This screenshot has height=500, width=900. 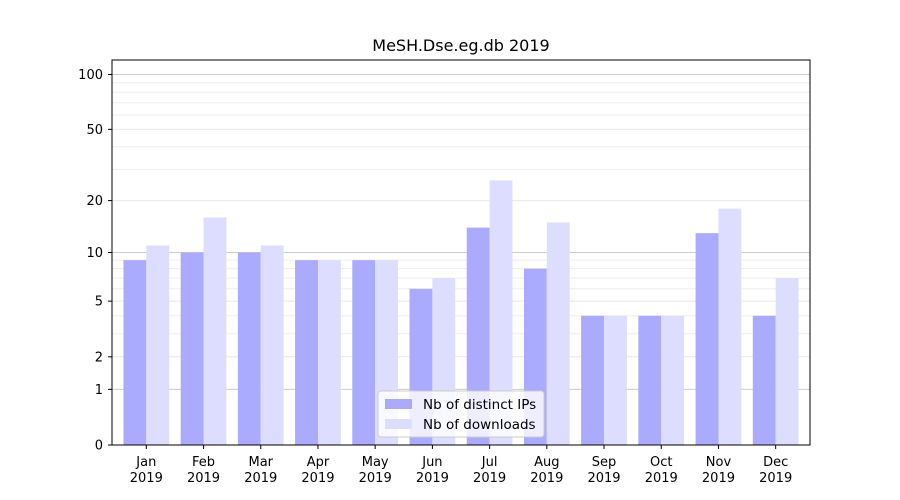 What do you see at coordinates (146, 470) in the screenshot?
I see `x-tick-label: Jan 2019` at bounding box center [146, 470].